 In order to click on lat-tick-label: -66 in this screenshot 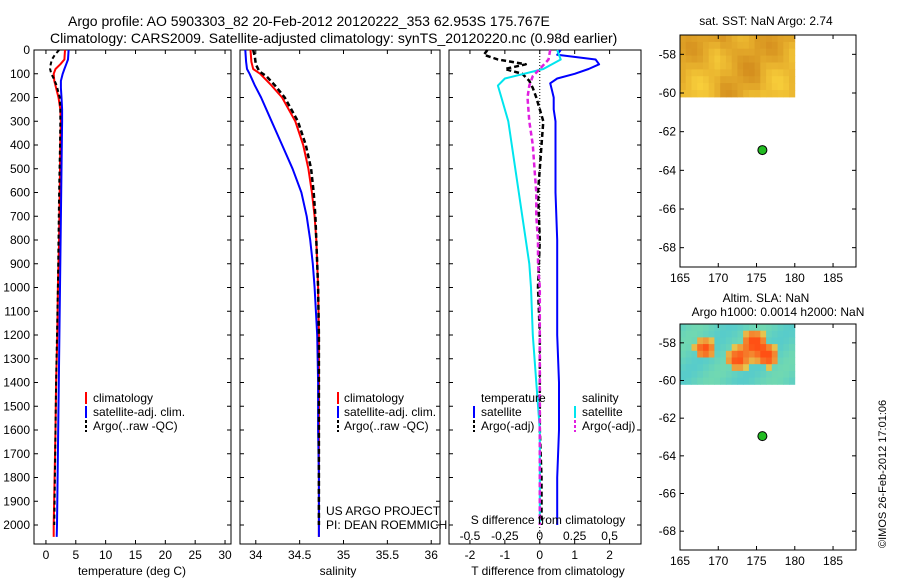, I will do `click(668, 494)`.